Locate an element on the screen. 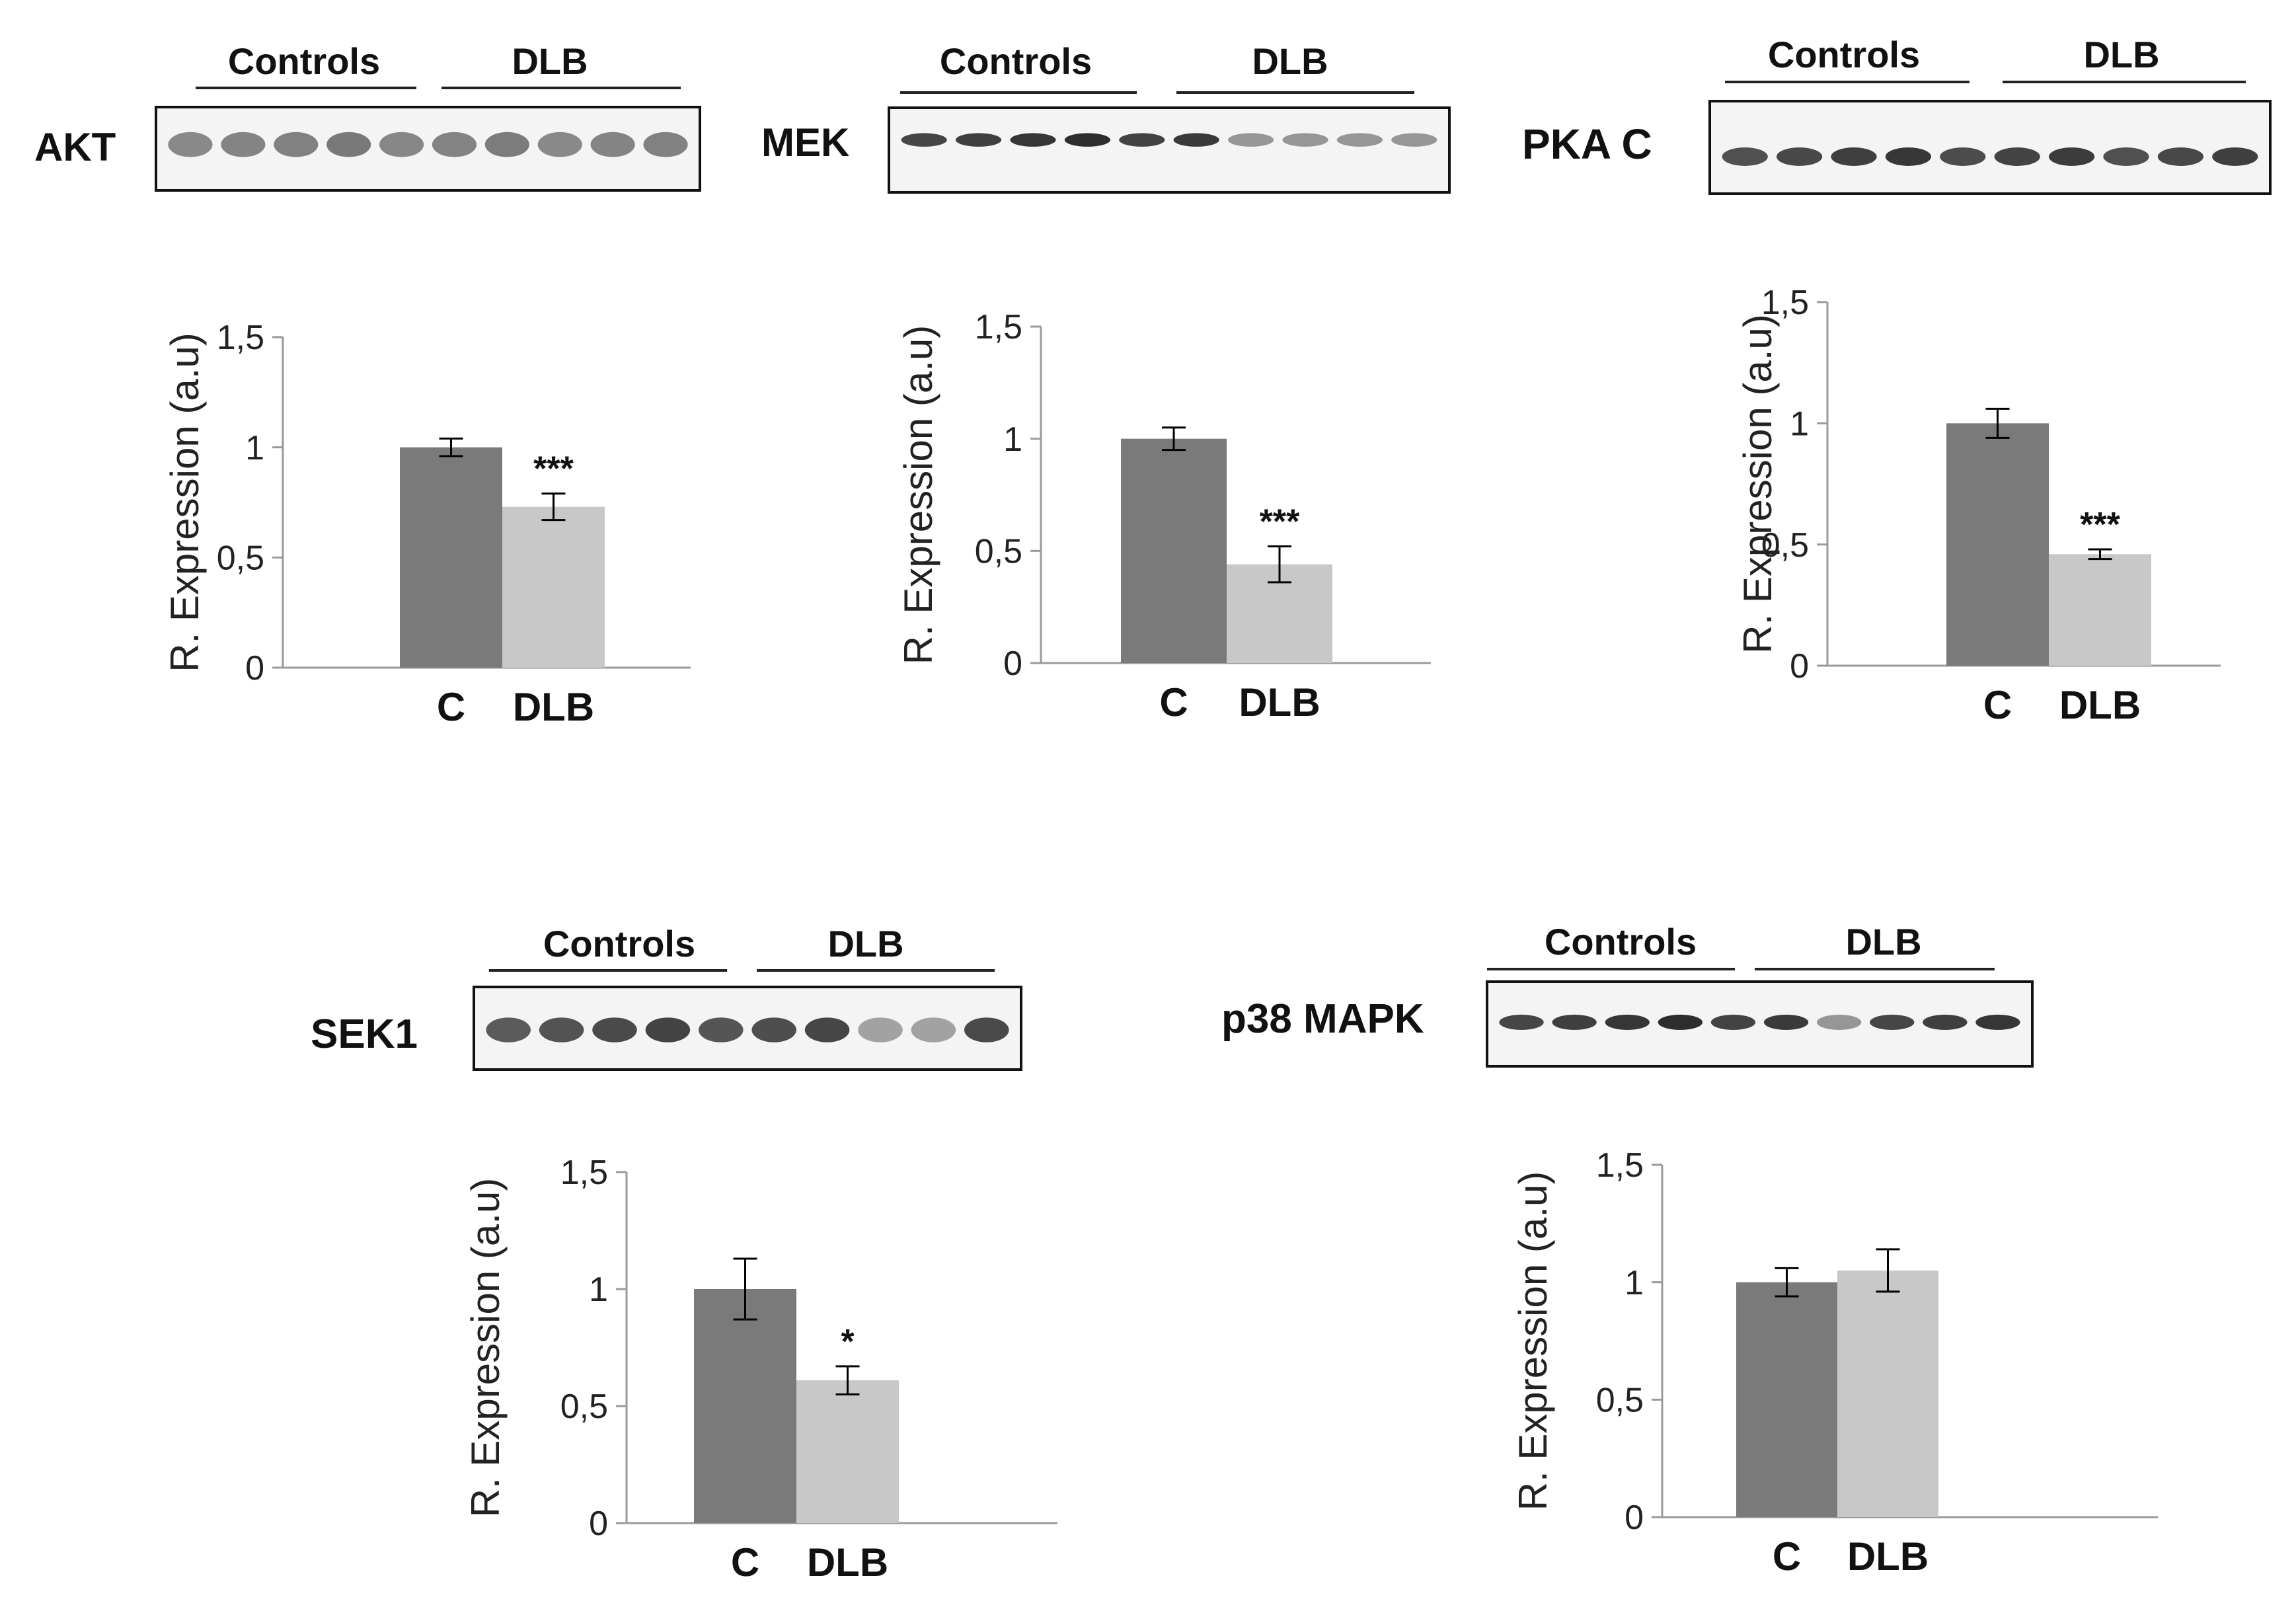 The width and height of the screenshot is (2296, 1611). blot-label-pka-c: PKA C is located at coordinates (1587, 144).